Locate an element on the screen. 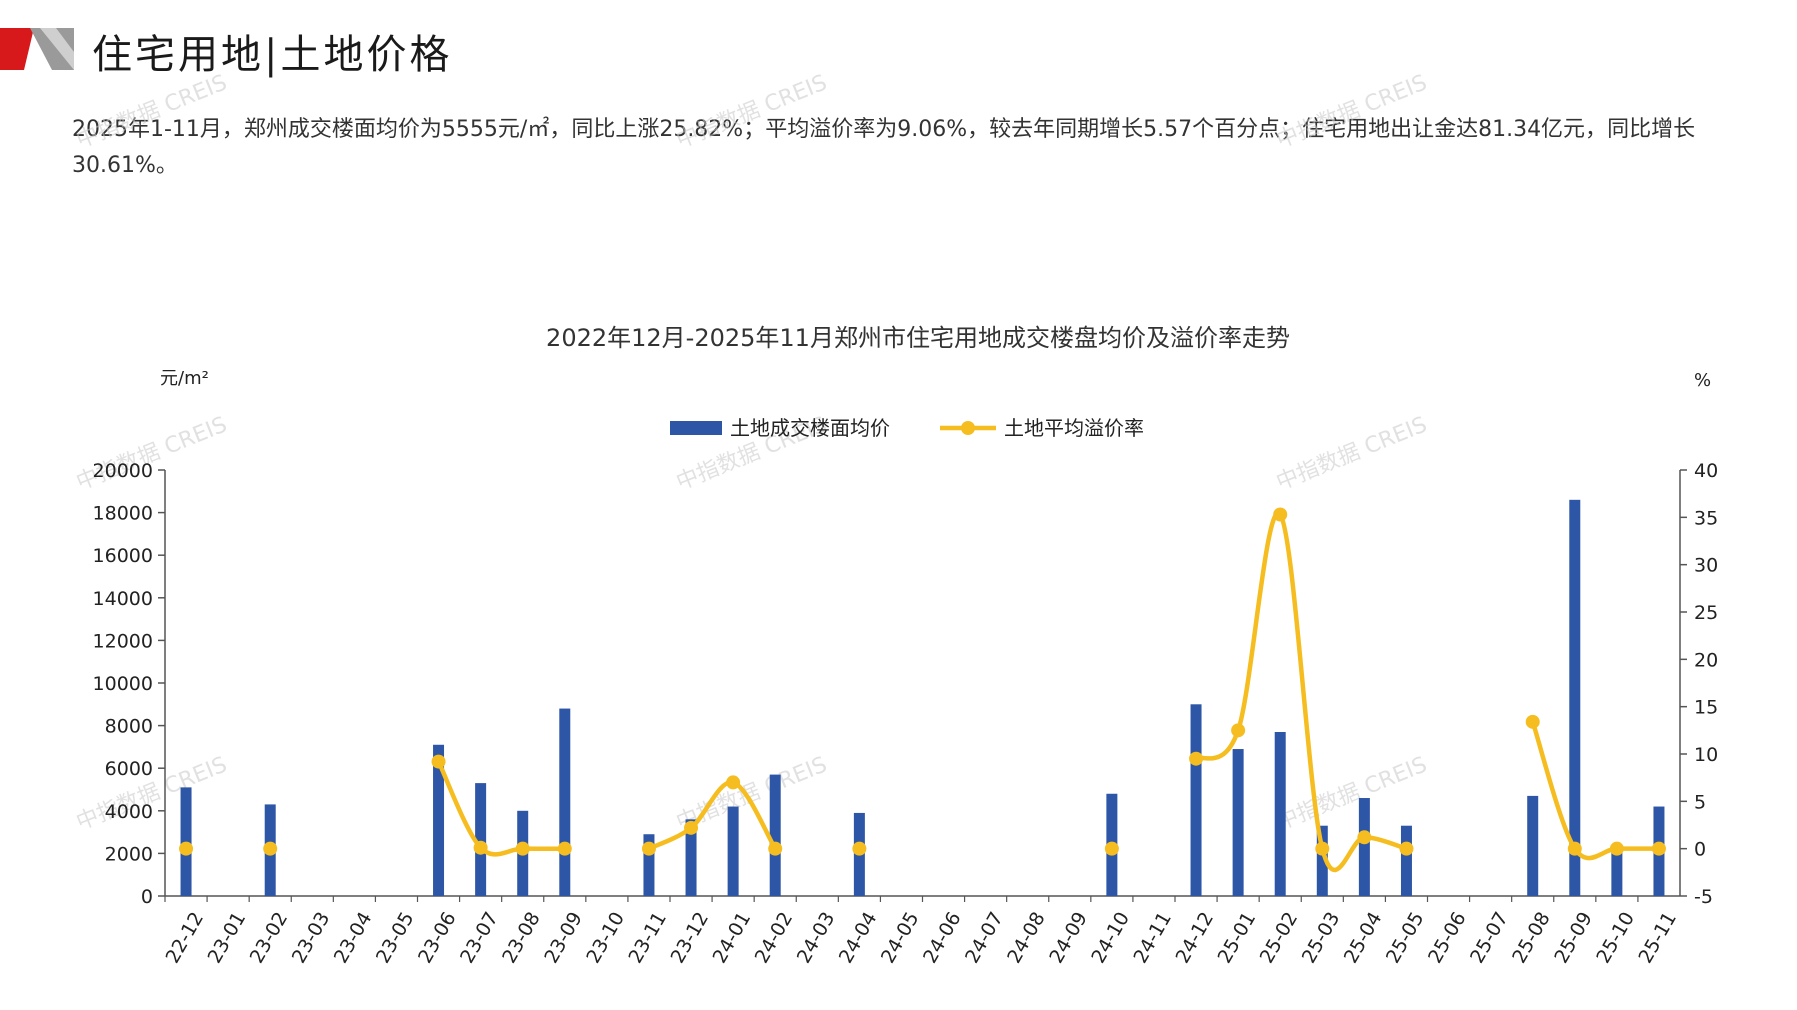  x-tick-label: 25-02 is located at coordinates (1279, 937).